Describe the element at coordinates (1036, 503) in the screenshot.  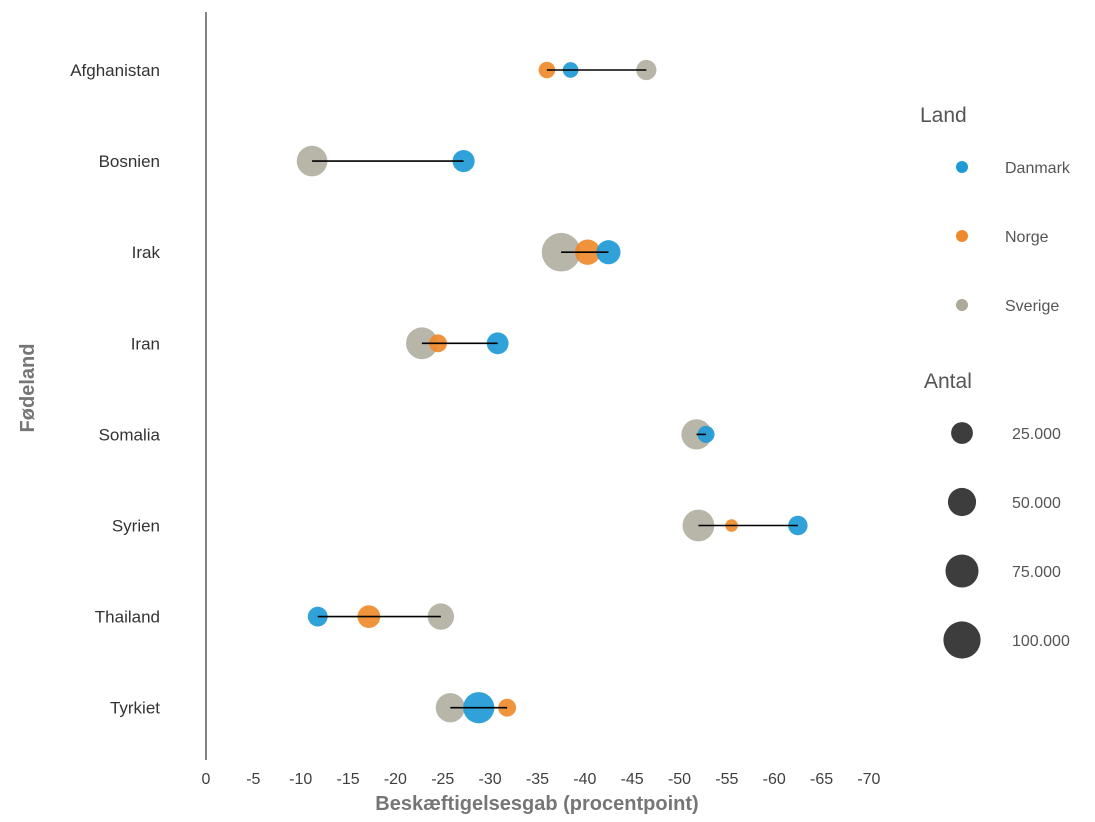
I see `legend-size-label: 50.000` at that location.